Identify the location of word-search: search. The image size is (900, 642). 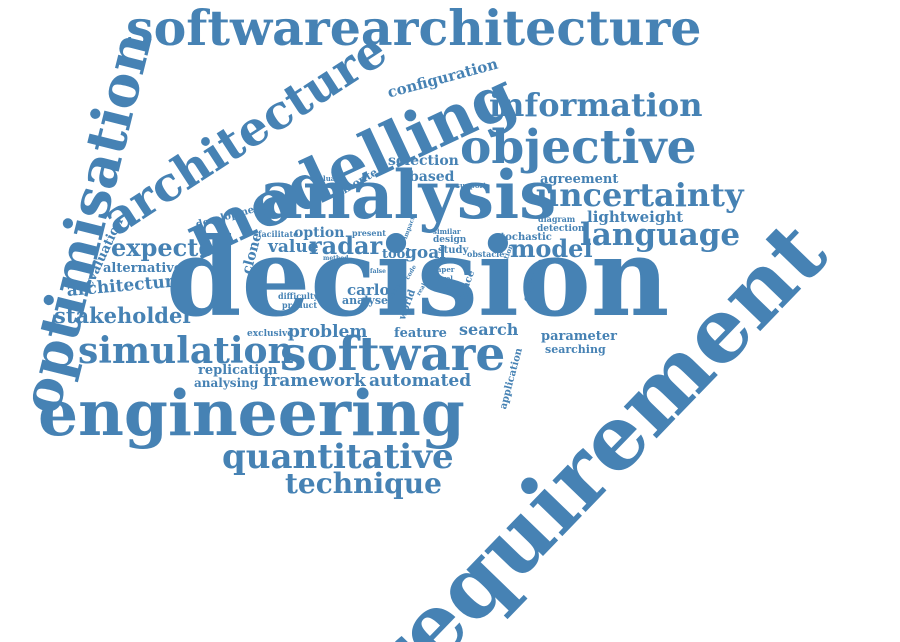
(489, 329).